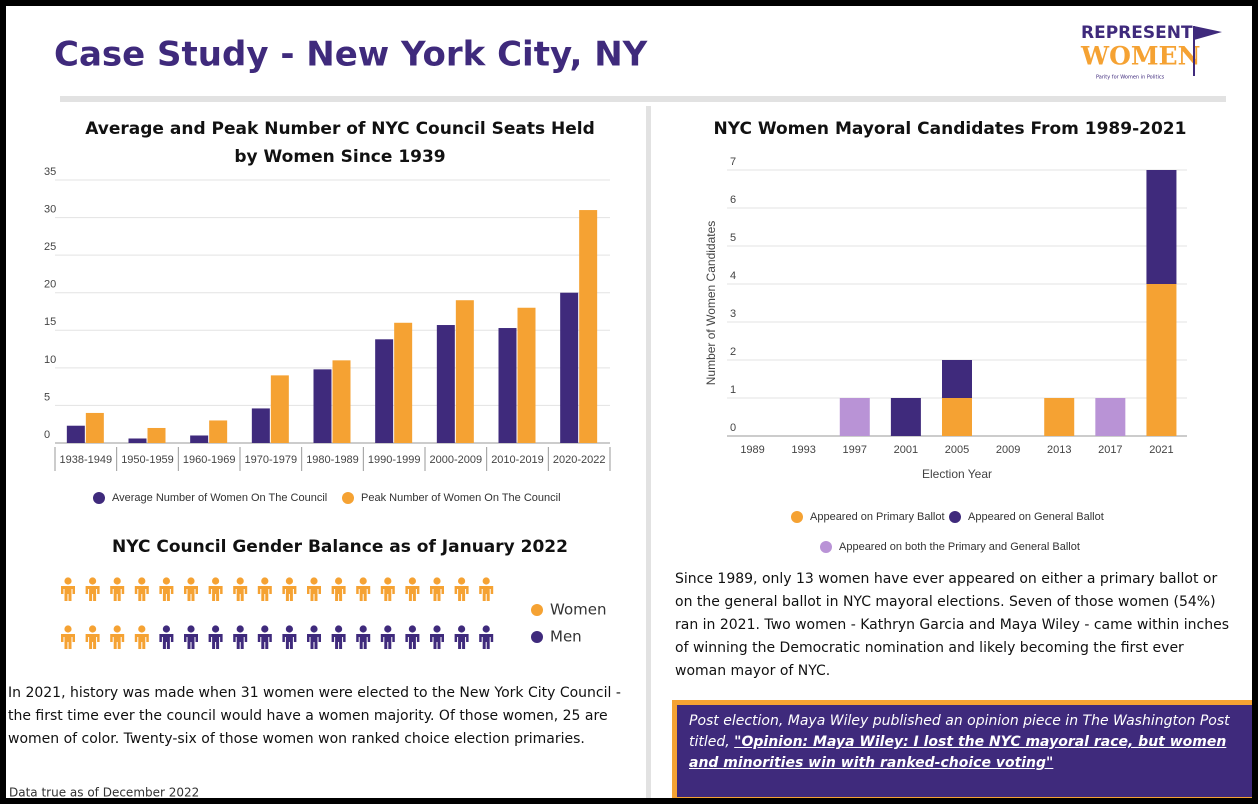 The height and width of the screenshot is (804, 1258). Describe the element at coordinates (733, 352) in the screenshot. I see `y-tick-label: 2` at that location.